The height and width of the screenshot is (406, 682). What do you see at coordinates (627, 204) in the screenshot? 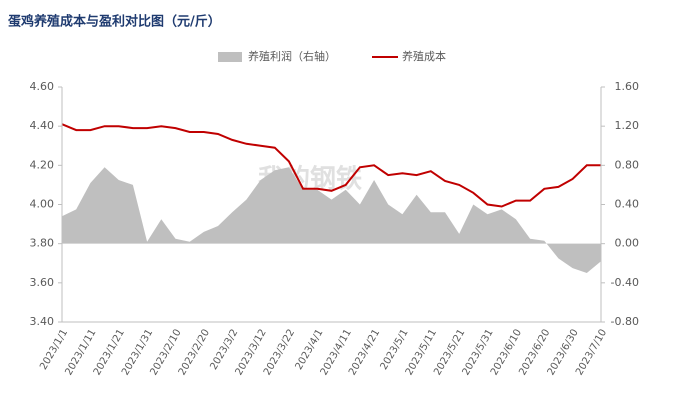
I see `y2-tick-label: 0.40` at bounding box center [627, 204].